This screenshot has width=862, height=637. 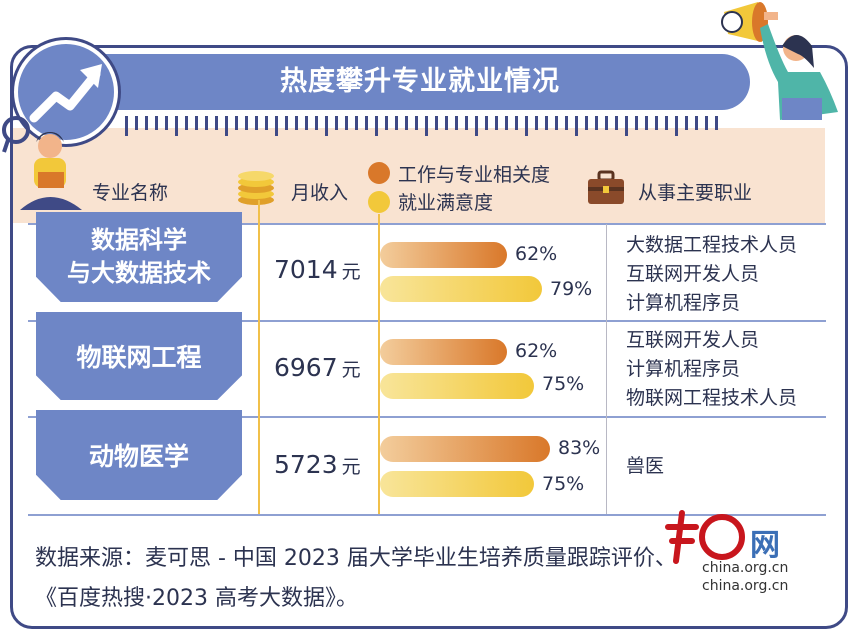 What do you see at coordinates (712, 398) in the screenshot?
I see `job-item: 物联网工程技术人员` at bounding box center [712, 398].